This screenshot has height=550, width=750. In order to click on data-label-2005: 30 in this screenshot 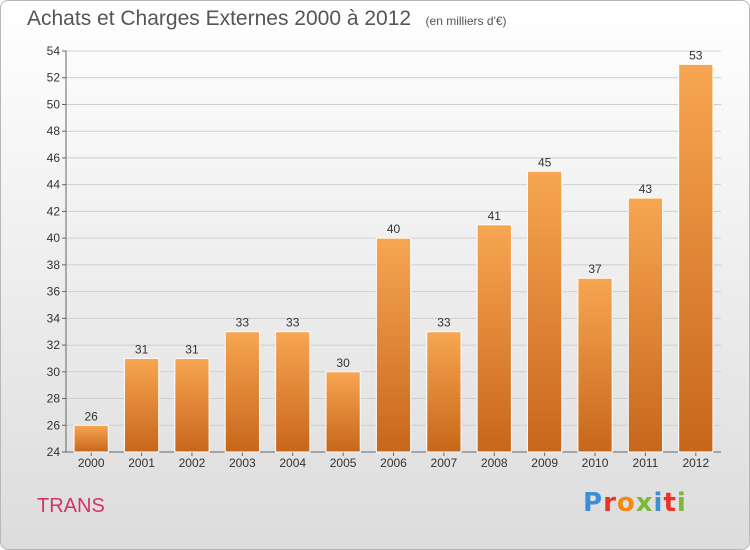, I will do `click(343, 363)`.